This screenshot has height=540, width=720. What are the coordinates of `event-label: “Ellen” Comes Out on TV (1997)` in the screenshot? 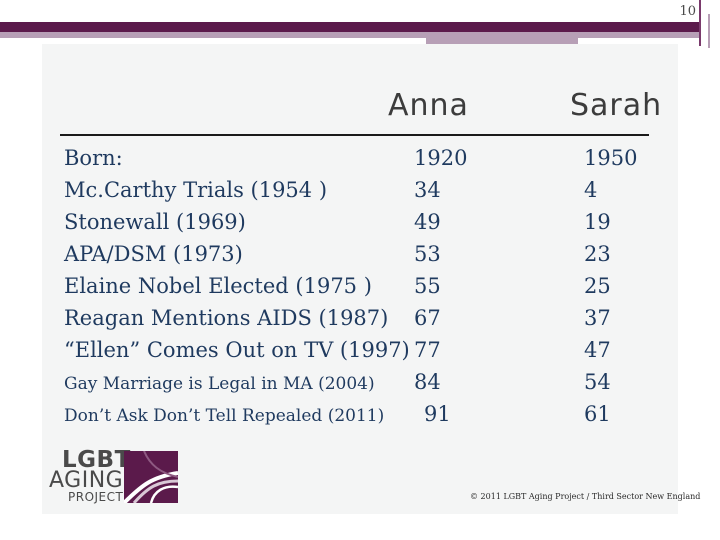 It's located at (237, 350).